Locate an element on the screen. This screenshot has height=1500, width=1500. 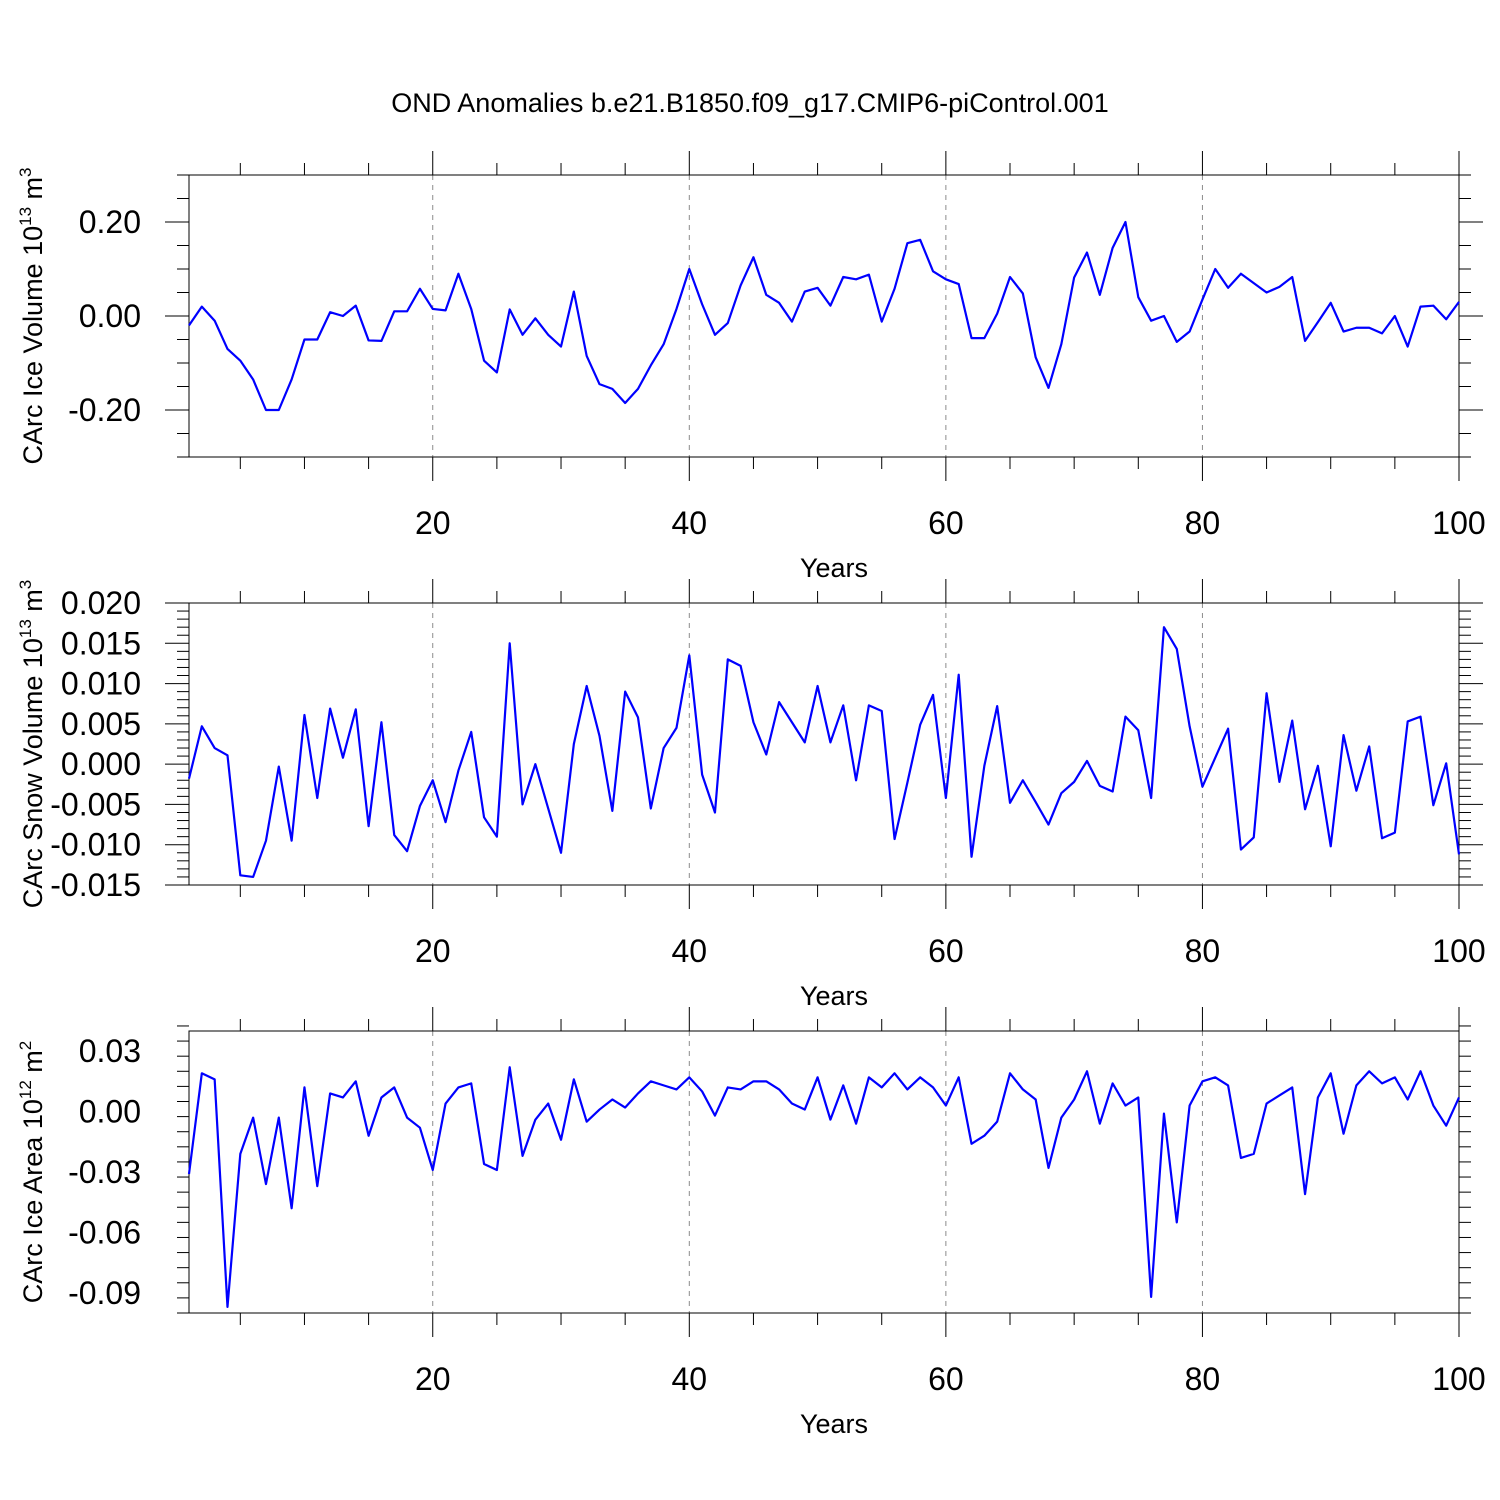
y-tick-label: -0.015 is located at coordinates (95, 885).